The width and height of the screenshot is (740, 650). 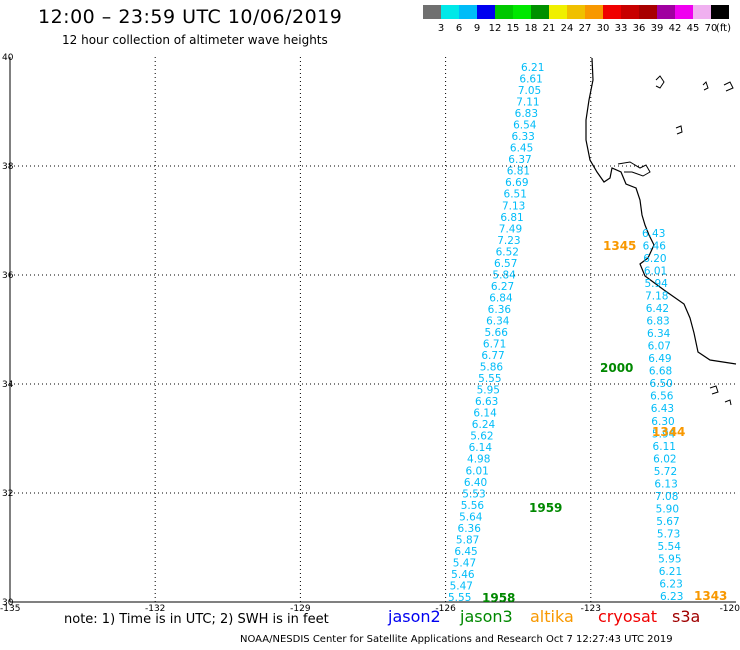 I want to click on page-title: 12:00 – 23:59 UTC 10/06/2019, so click(x=190, y=17).